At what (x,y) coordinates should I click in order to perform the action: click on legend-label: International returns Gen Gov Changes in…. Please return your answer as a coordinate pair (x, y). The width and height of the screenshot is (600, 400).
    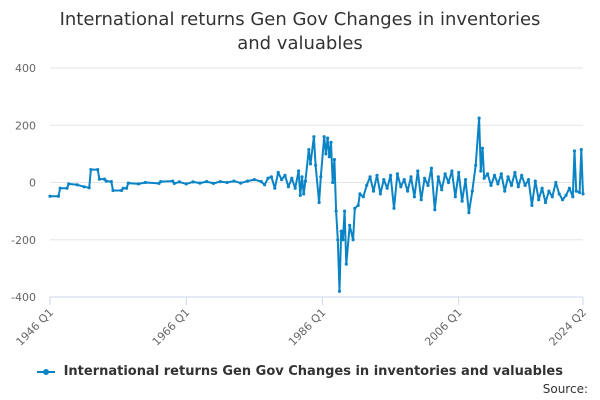
    Looking at the image, I should click on (313, 371).